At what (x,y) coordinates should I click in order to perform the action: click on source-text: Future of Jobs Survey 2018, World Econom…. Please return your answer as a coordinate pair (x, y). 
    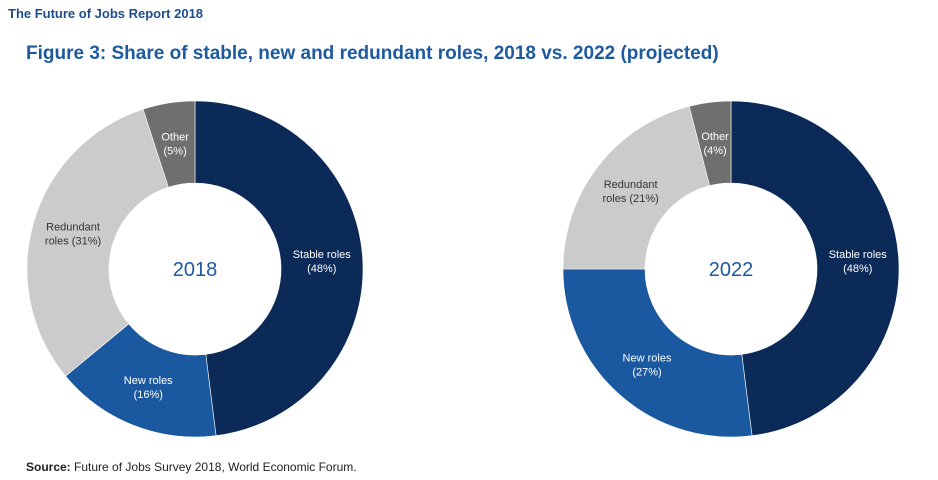
    Looking at the image, I should click on (215, 467).